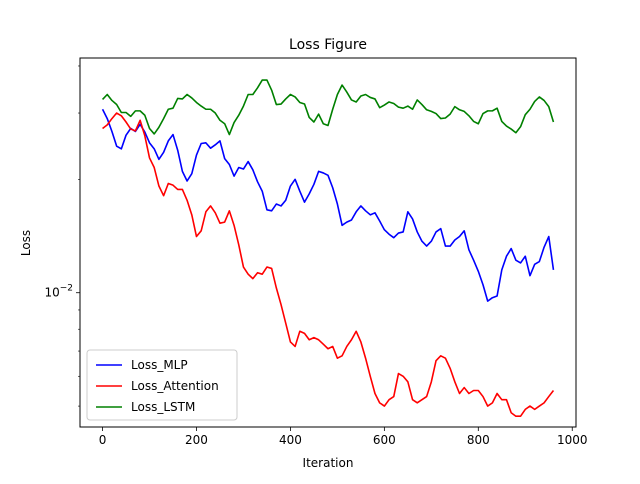 The width and height of the screenshot is (640, 484). What do you see at coordinates (572, 440) in the screenshot?
I see `x-tick-label: 1000` at bounding box center [572, 440].